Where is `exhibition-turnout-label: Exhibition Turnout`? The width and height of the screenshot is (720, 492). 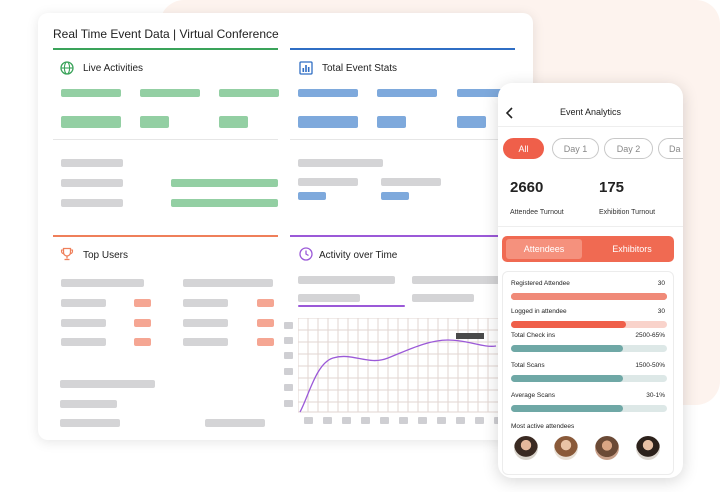
exhibition-turnout-label: Exhibition Turnout is located at coordinates (627, 212).